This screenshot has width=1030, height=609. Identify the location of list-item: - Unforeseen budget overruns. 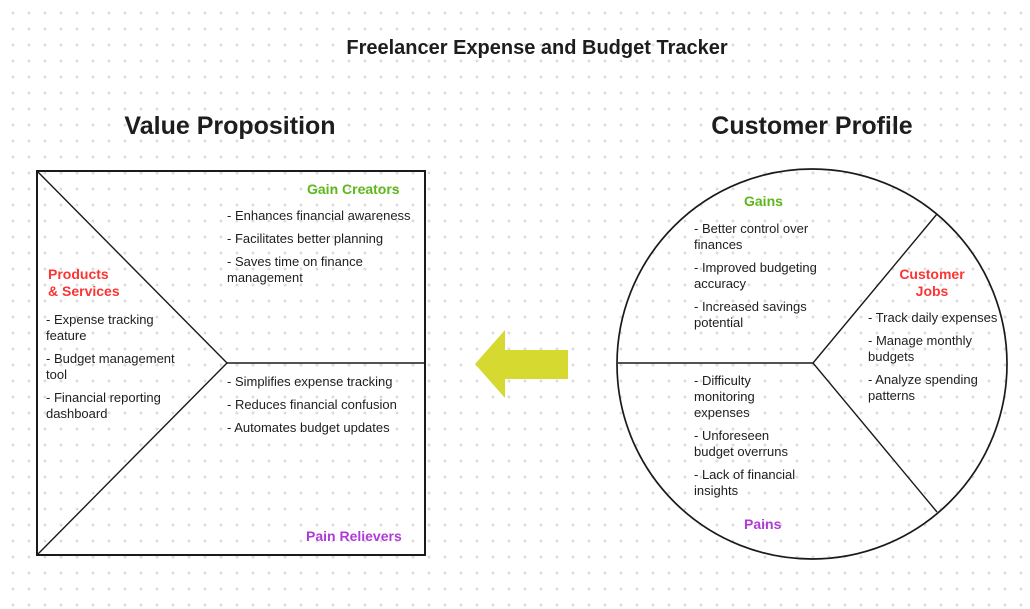
(741, 443).